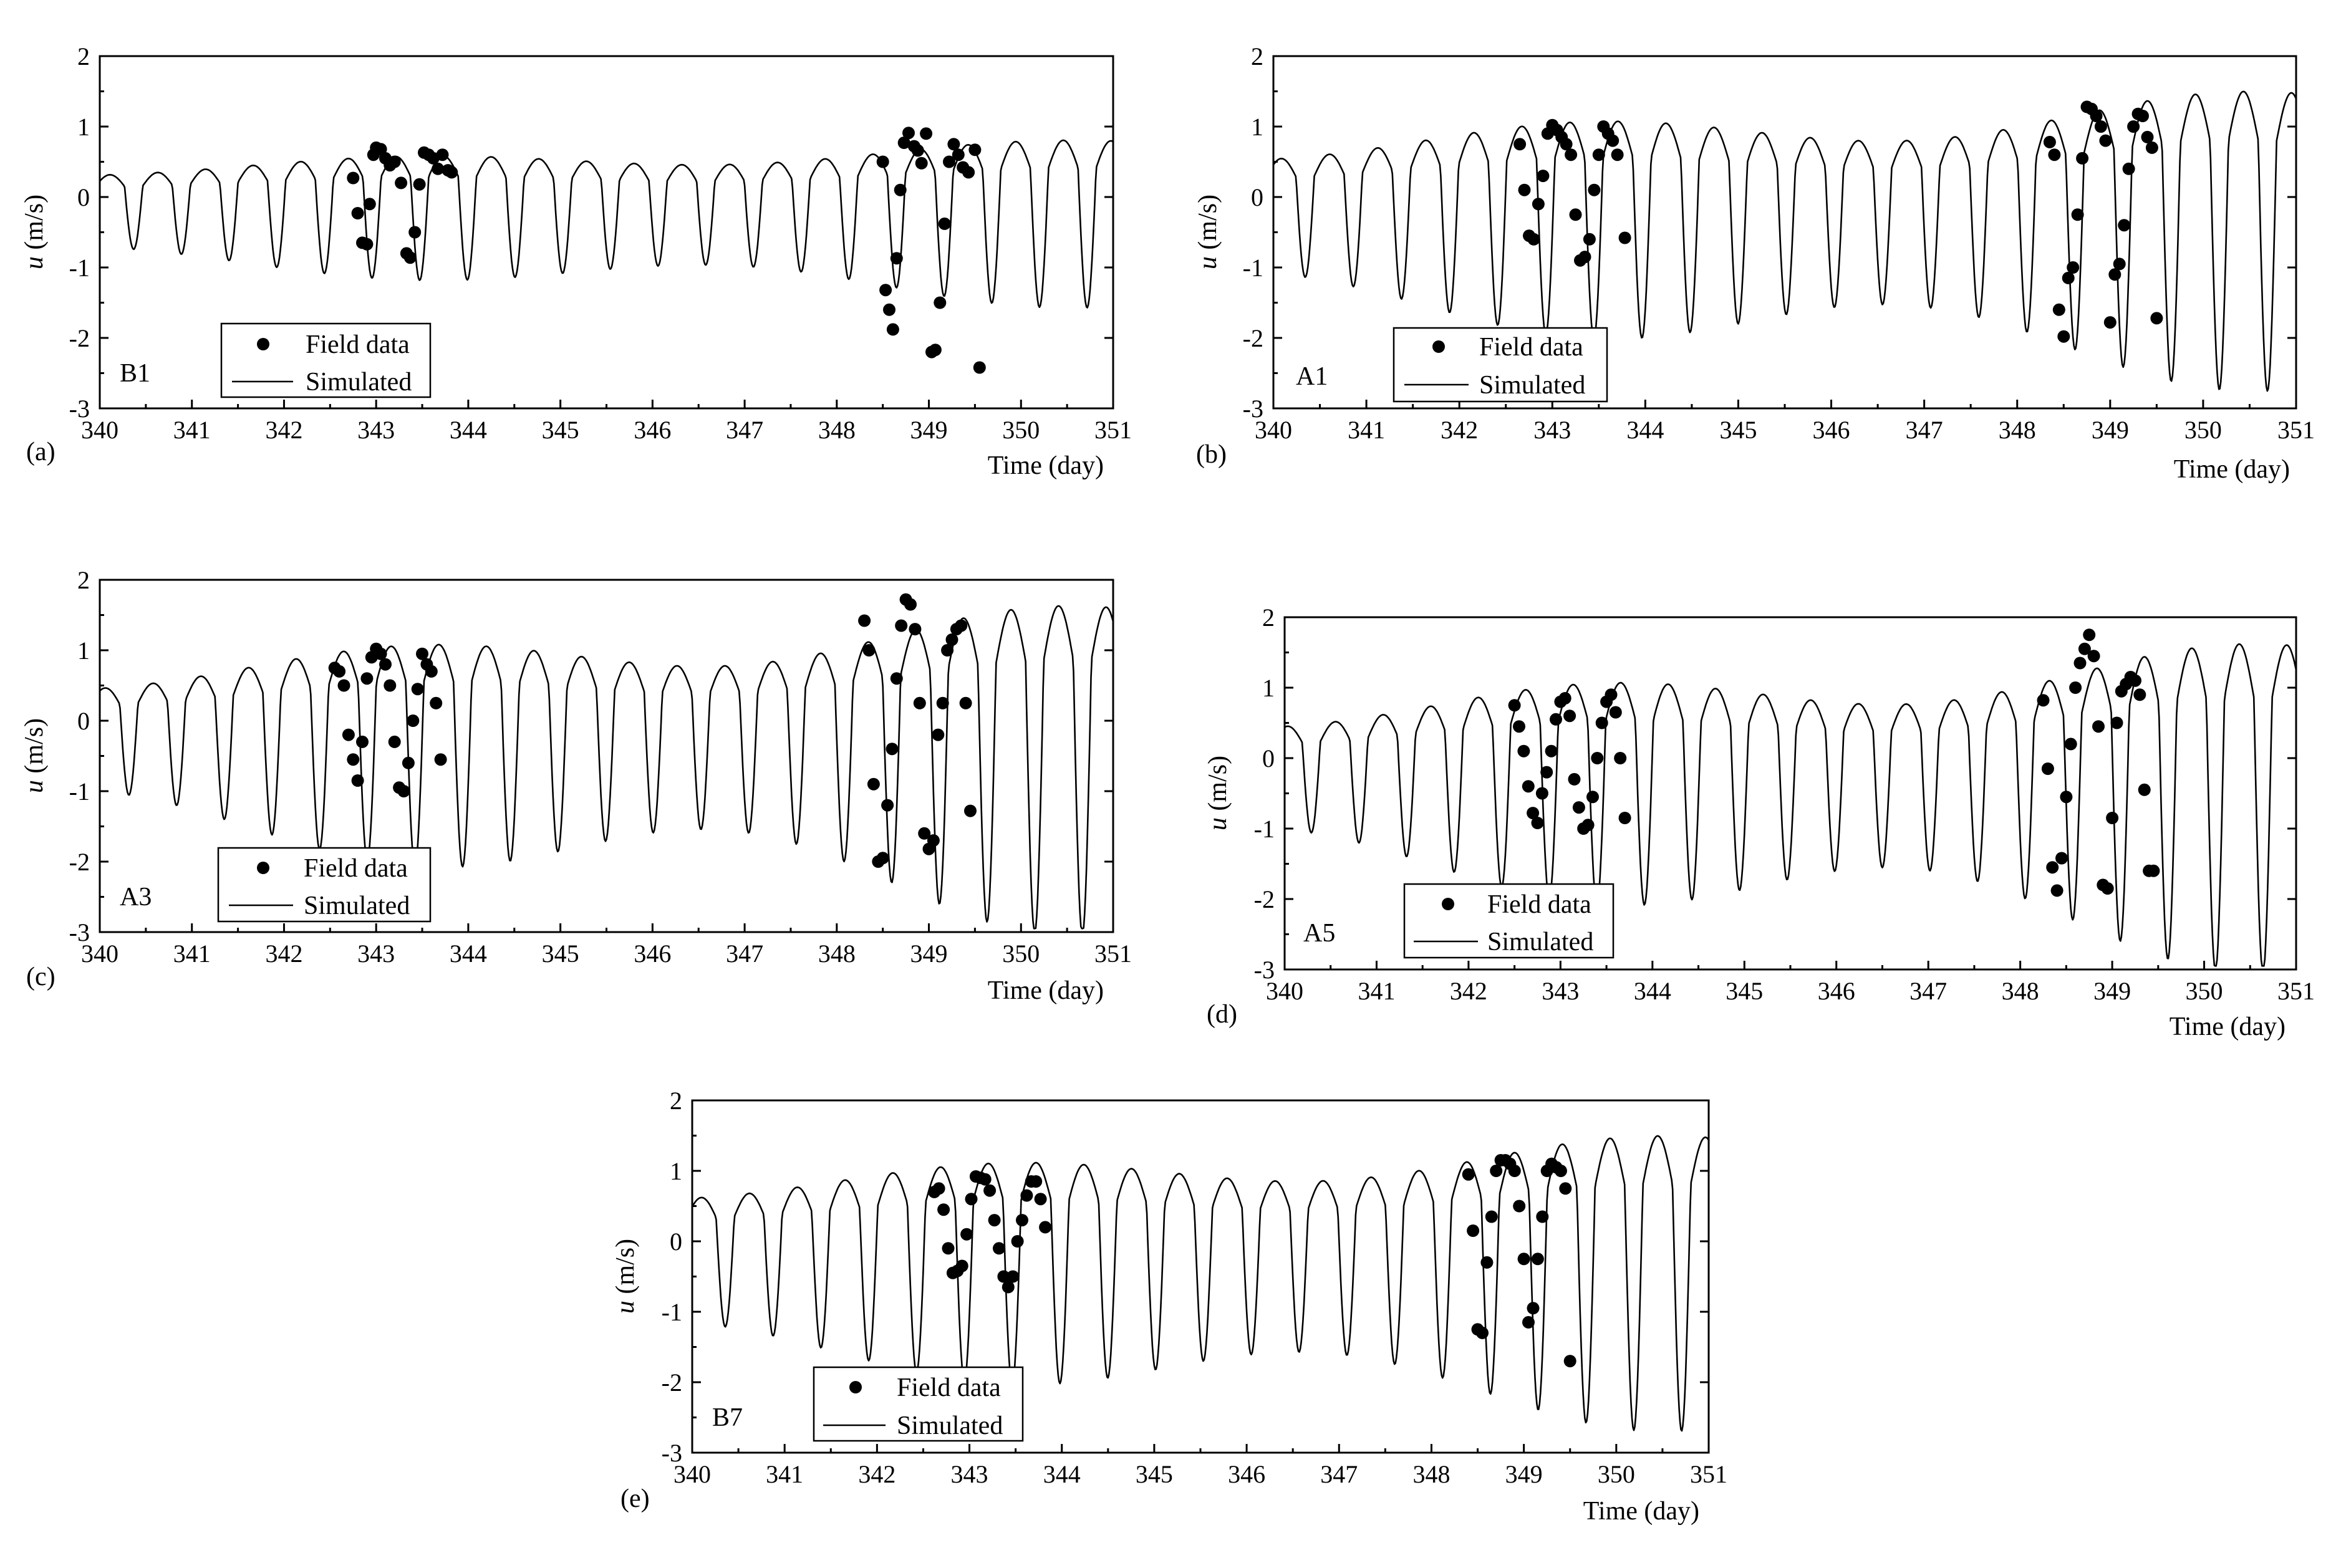 This screenshot has height=1568, width=2346. Describe the element at coordinates (2296, 430) in the screenshot. I see `panel-b-x-tick-label: 351` at that location.